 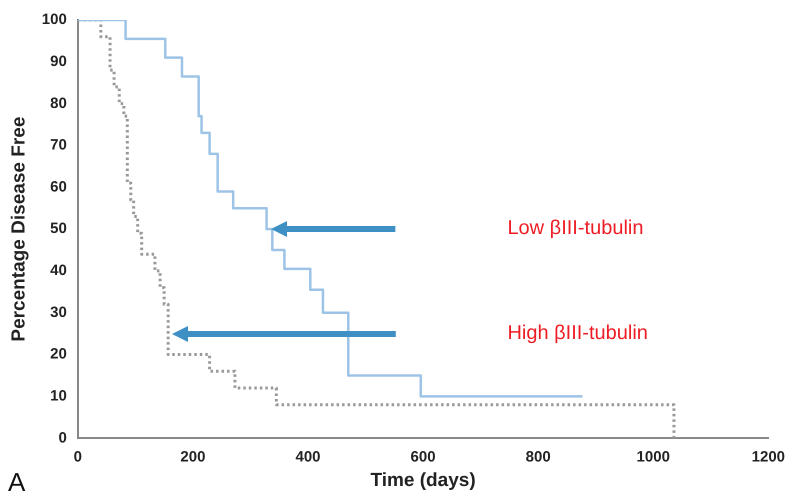 I want to click on y-tick-label: 90, so click(x=58, y=61).